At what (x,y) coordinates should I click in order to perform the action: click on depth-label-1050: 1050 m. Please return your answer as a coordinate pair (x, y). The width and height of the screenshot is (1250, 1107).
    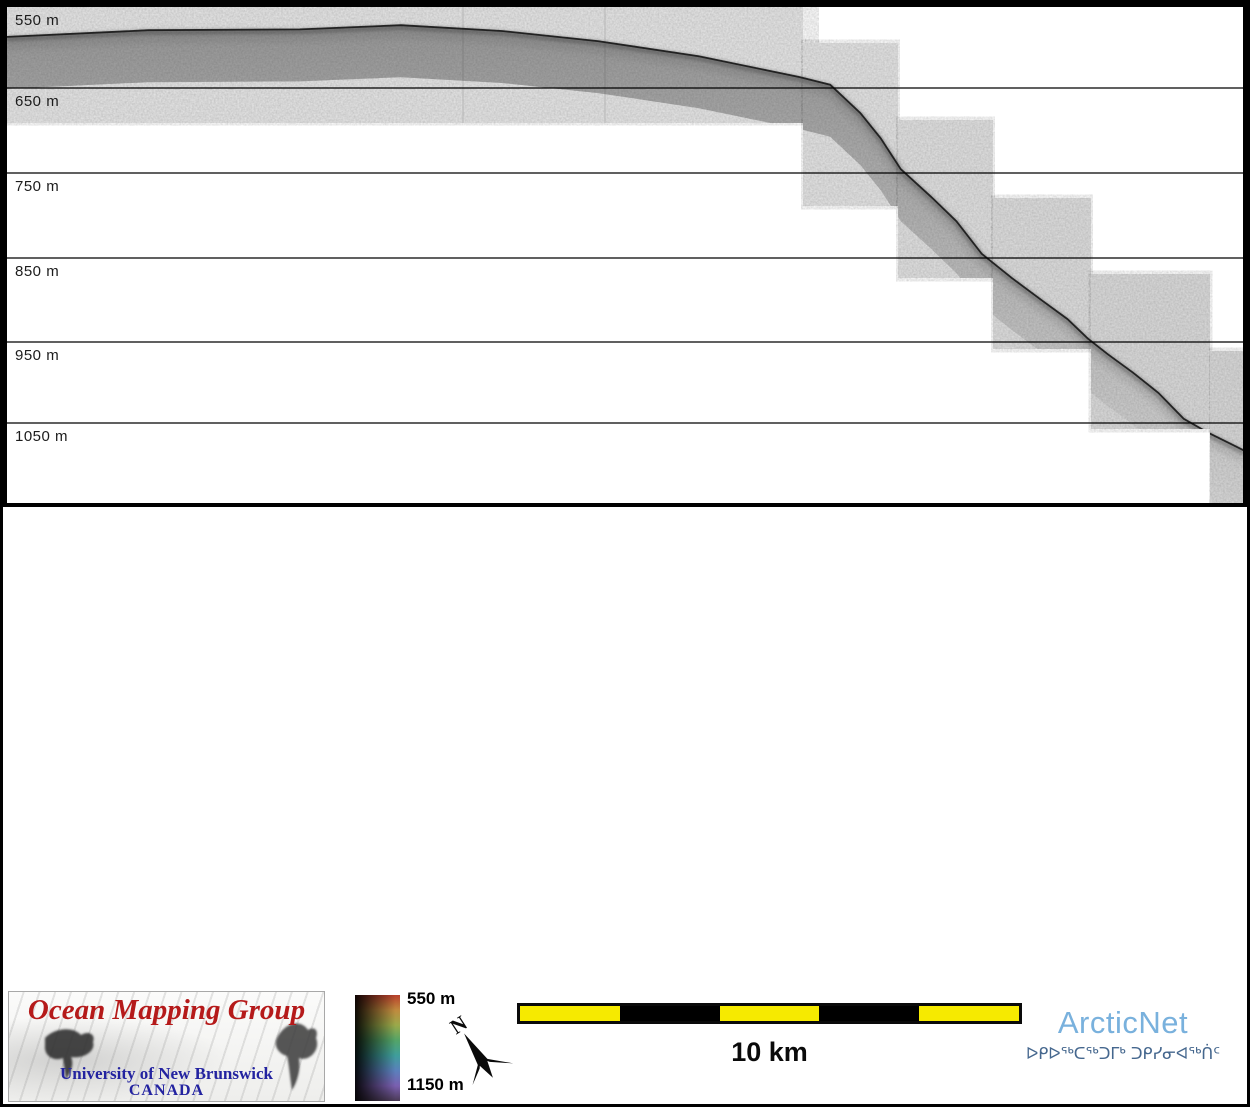
    Looking at the image, I should click on (42, 436).